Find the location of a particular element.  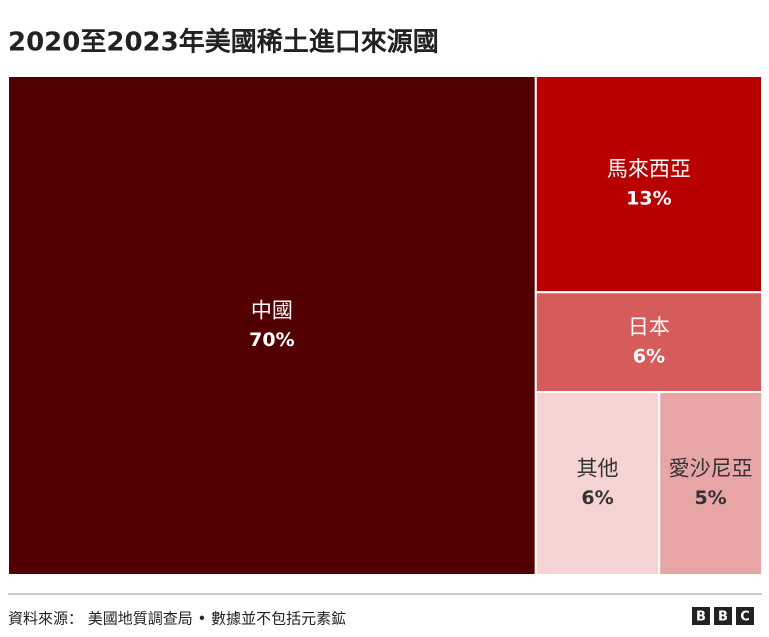

logo-letter: C is located at coordinates (745, 617).